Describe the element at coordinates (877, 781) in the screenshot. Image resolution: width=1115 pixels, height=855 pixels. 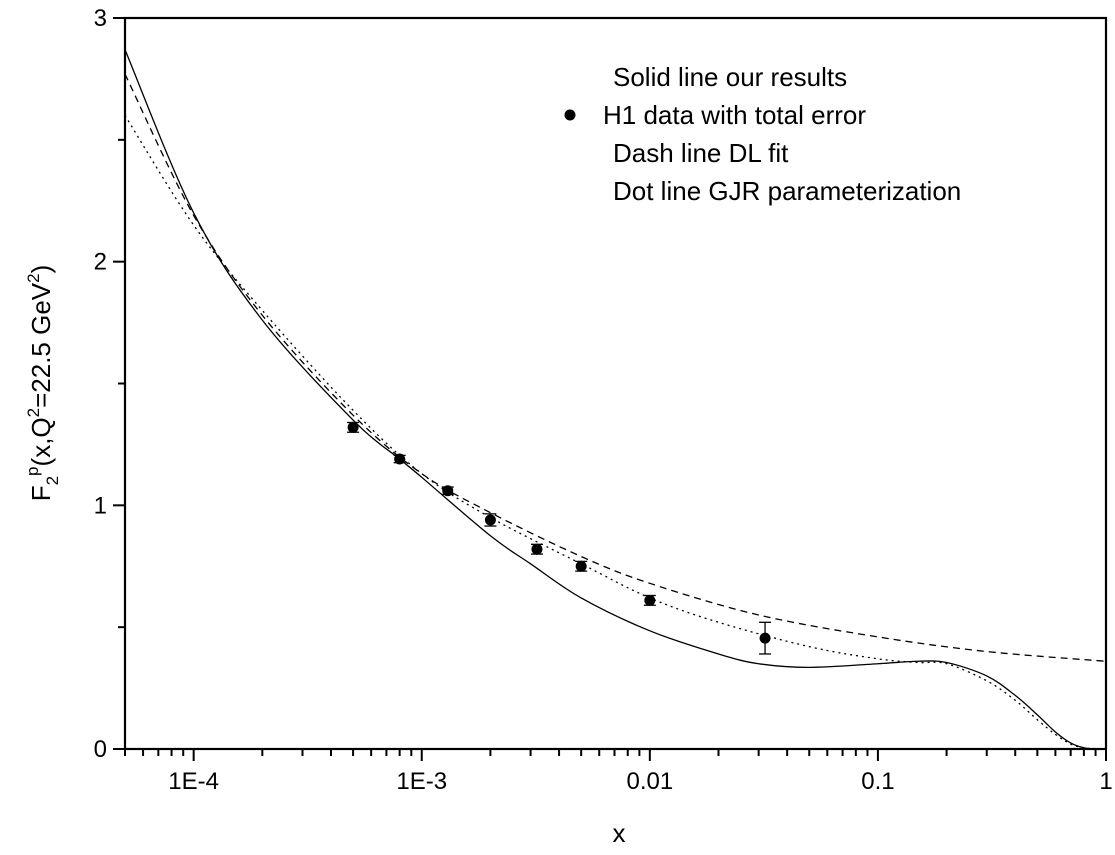
I see `x-tick-label: 0.1` at that location.